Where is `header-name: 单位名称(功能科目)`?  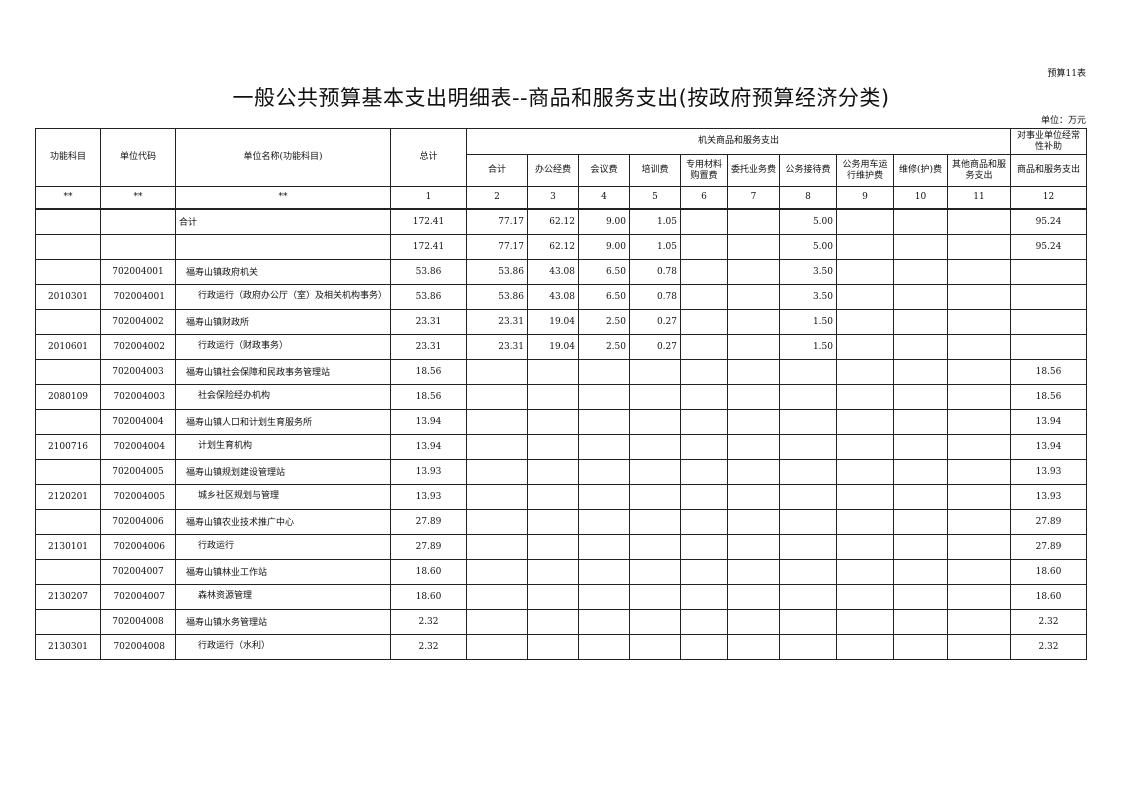
header-name: 单位名称(功能科目) is located at coordinates (283, 157).